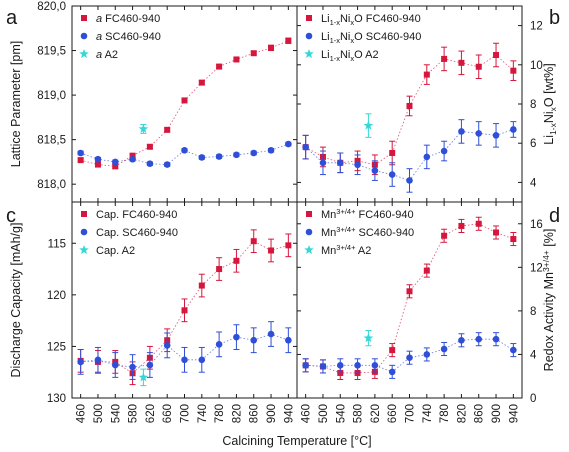  Describe the element at coordinates (363, 20) in the screenshot. I see `legend-entry: Li1-xNixO FC460-940` at that location.